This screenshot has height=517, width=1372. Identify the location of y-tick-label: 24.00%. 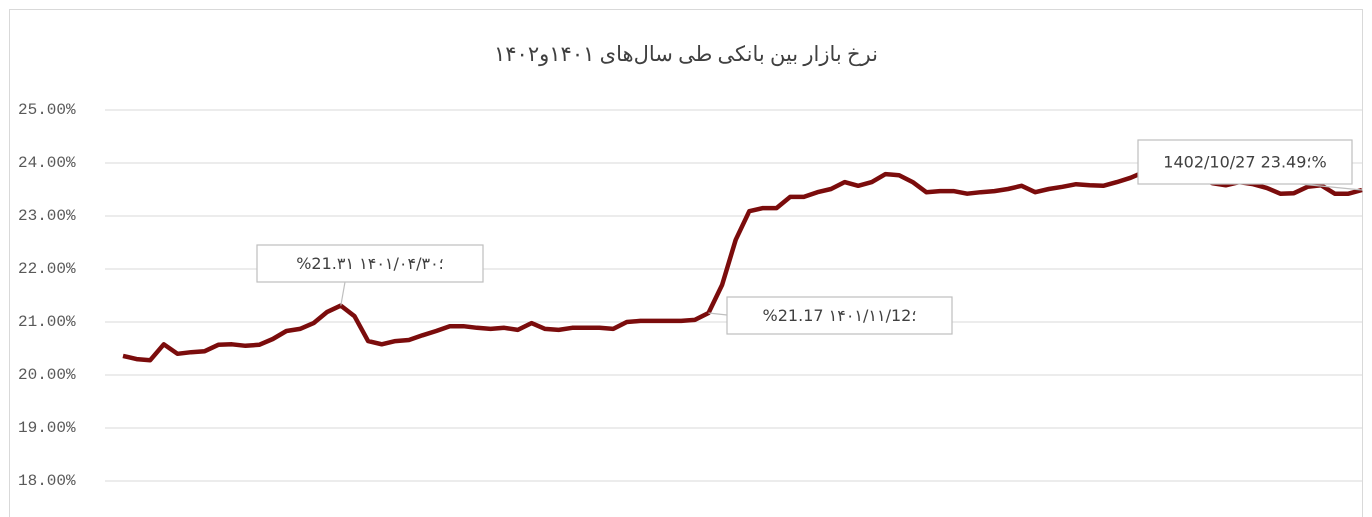
(47, 163).